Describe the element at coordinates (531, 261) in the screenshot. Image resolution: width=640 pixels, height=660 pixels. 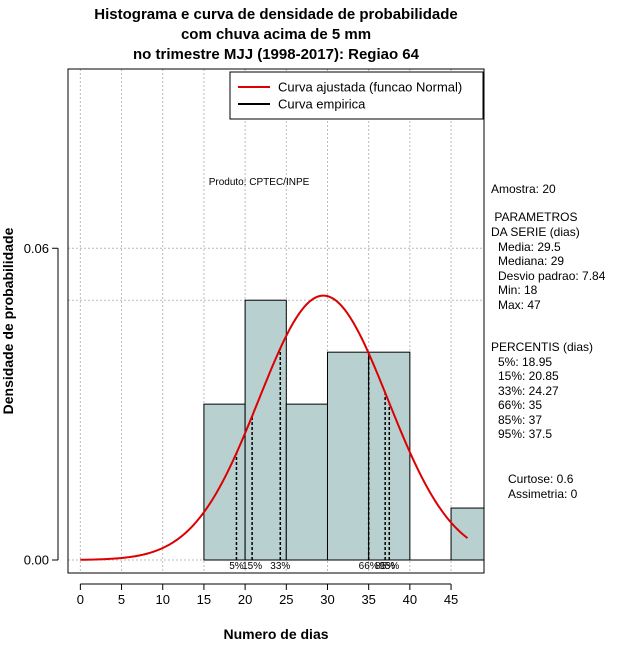
I see `stat-mediana: Mediana: 29` at that location.